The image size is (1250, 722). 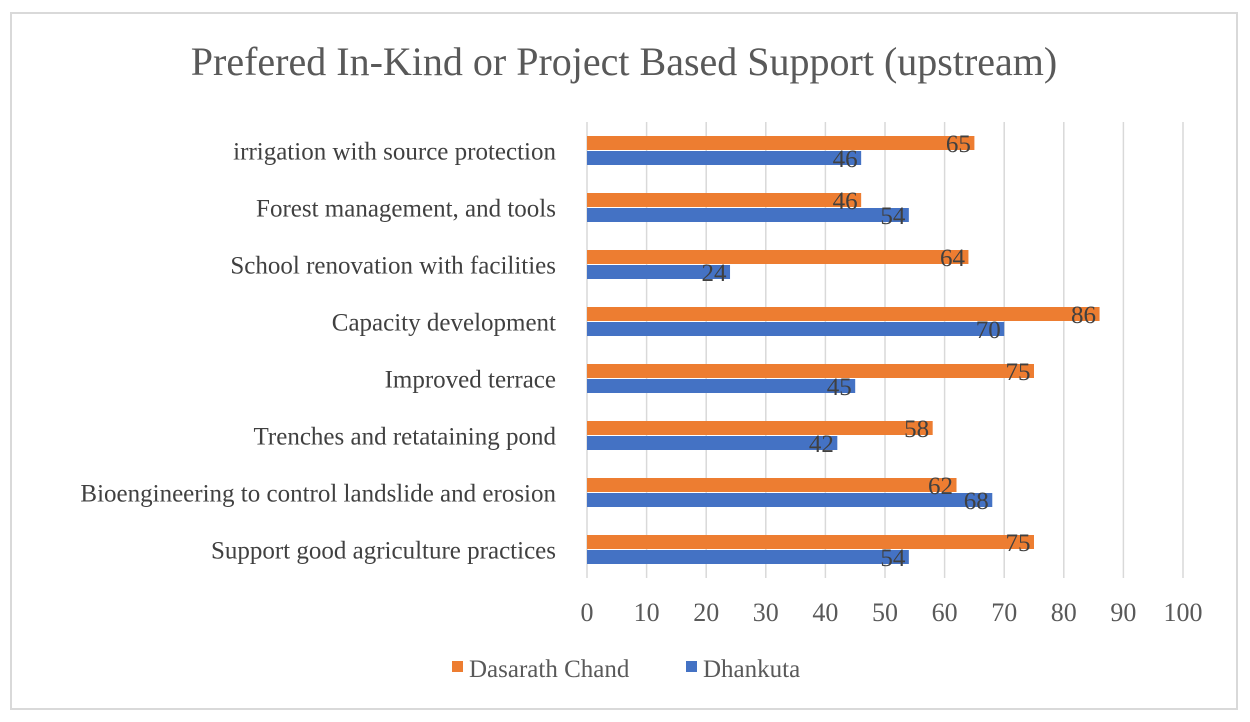 I want to click on data-label: 68, so click(x=976, y=501).